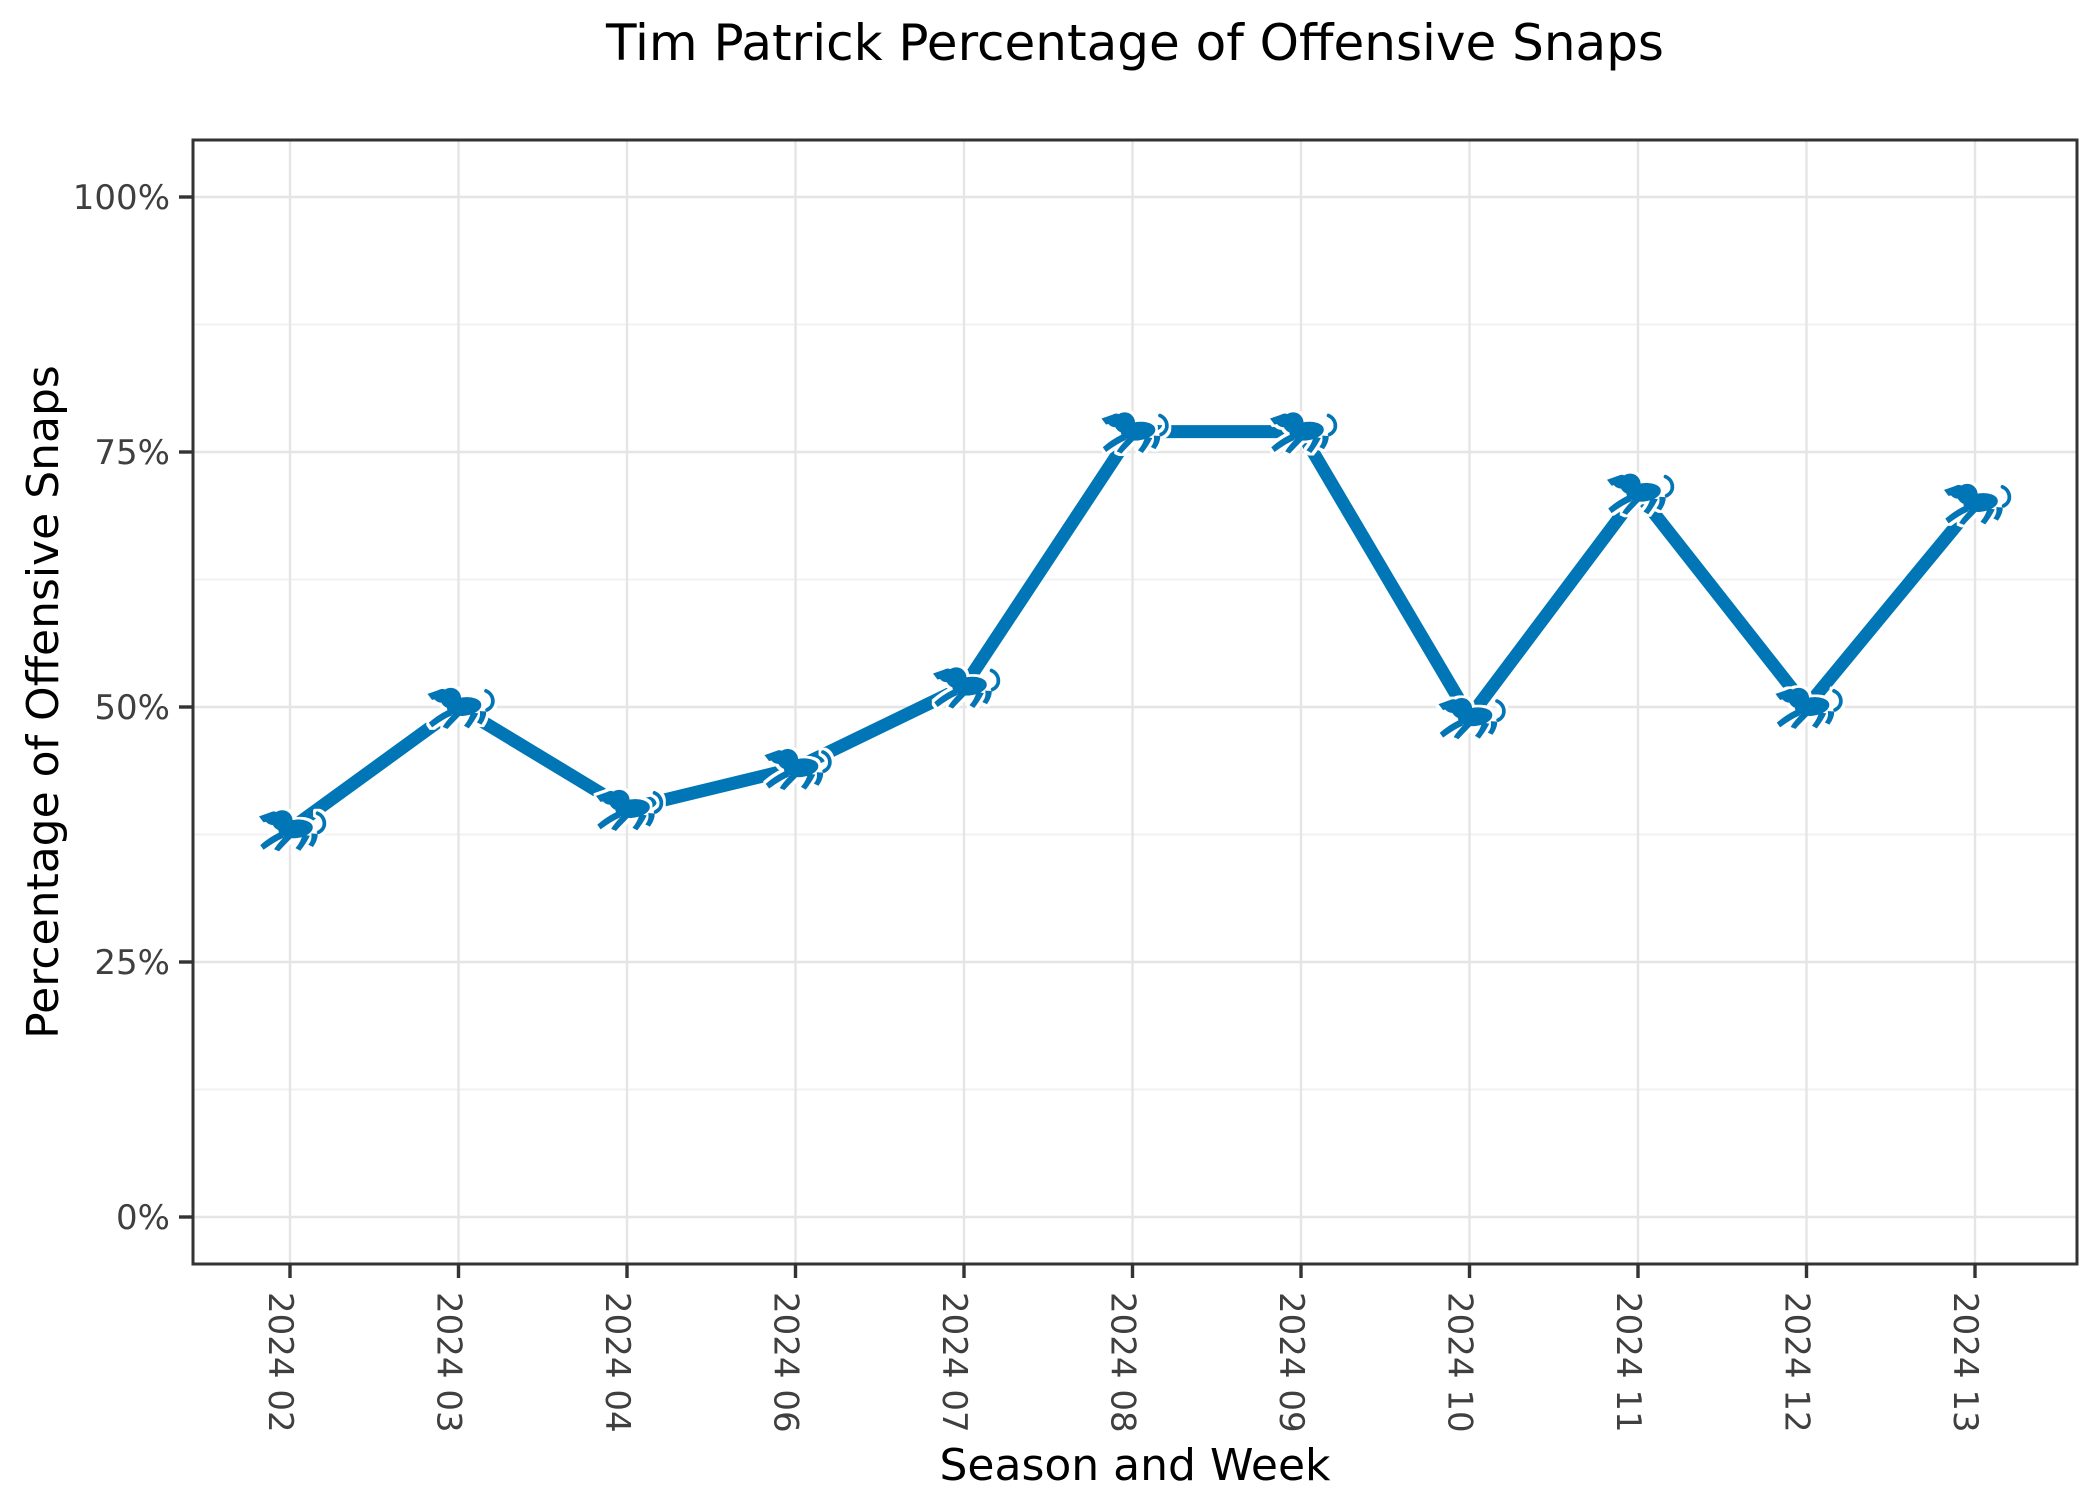  What do you see at coordinates (786, 1362) in the screenshot?
I see `x-tick-label: 2024 06` at bounding box center [786, 1362].